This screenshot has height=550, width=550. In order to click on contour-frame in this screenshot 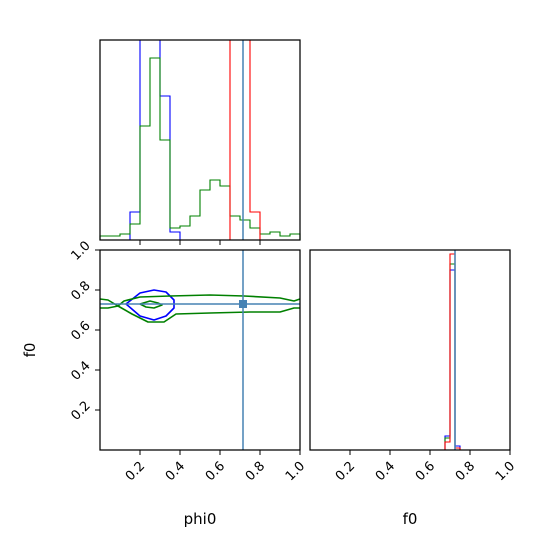, I will do `click(200, 350)`.